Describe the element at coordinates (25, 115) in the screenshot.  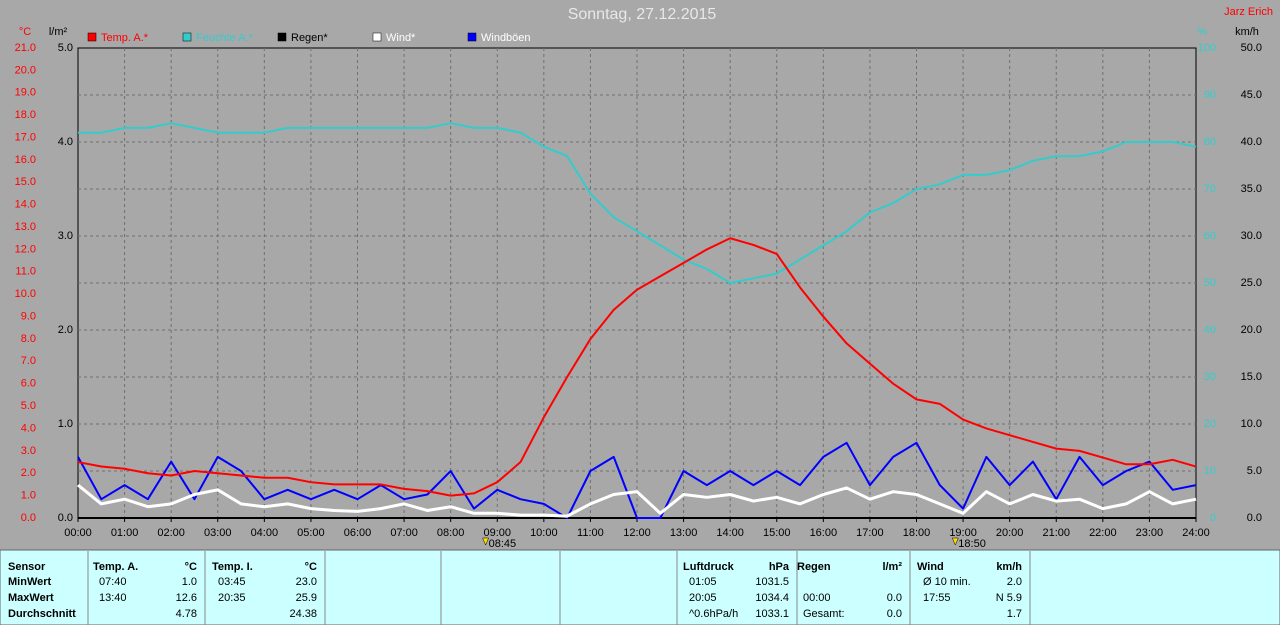
I see `y-tick-label: 18.0` at that location.